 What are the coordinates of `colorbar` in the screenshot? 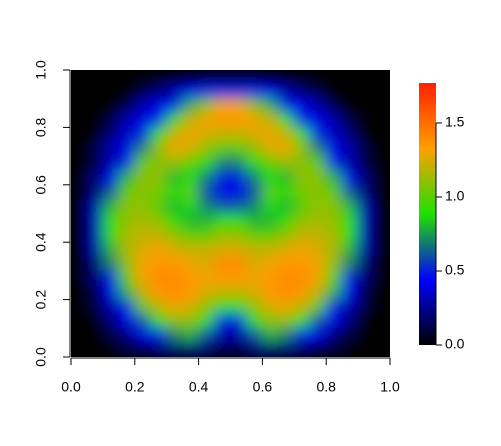 It's located at (427, 214).